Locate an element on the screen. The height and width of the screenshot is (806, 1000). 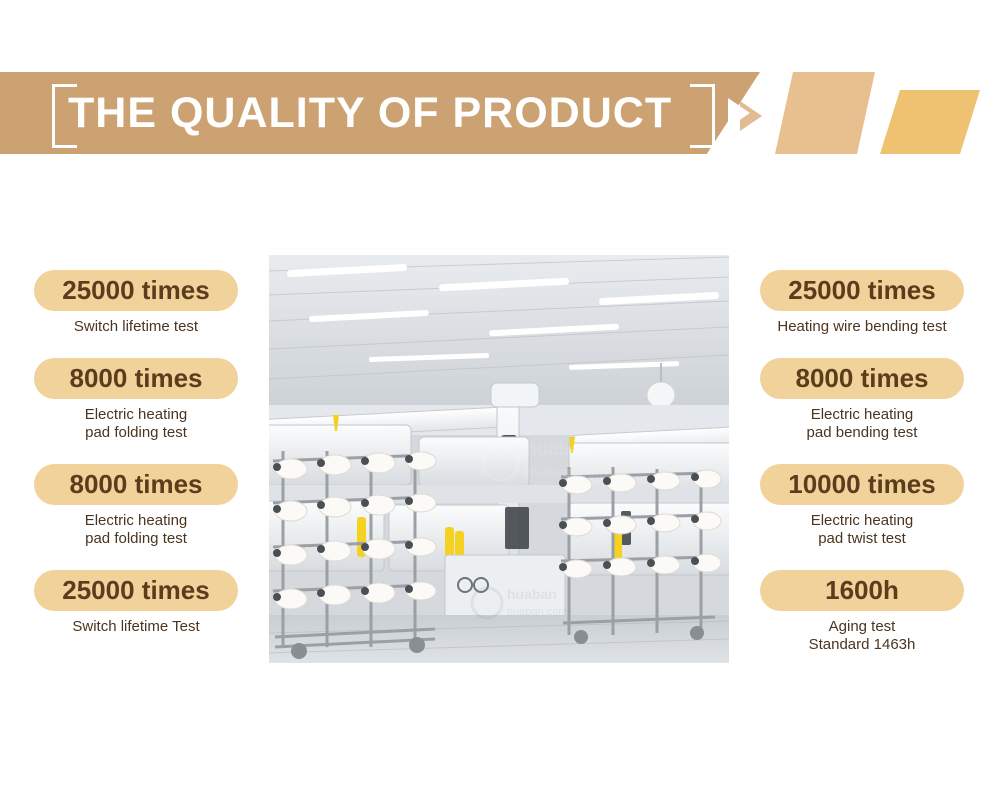
spec-caption: Aging test Standard 1463h is located at coordinates (862, 635).